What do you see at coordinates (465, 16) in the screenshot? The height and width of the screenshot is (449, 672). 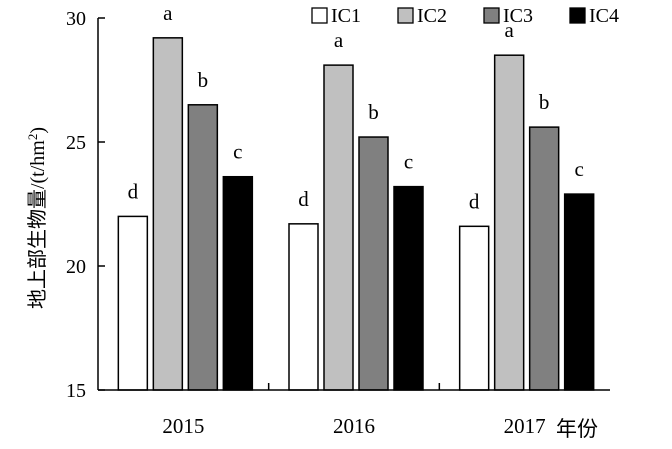 I see `legend: IC1 IC2 IC3 IC4` at bounding box center [465, 16].